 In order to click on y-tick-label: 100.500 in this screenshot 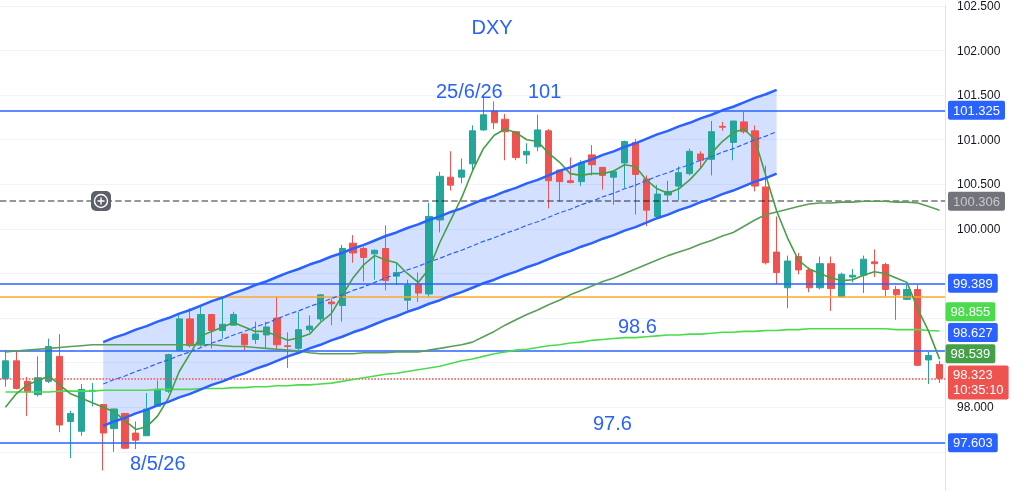, I will do `click(979, 184)`.